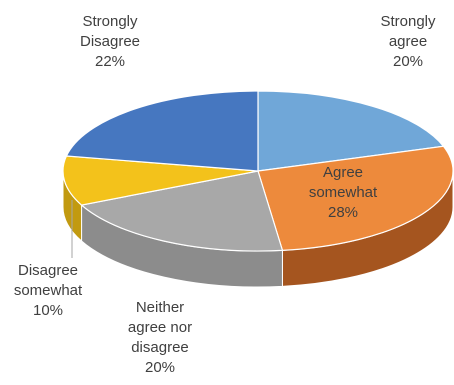  What do you see at coordinates (343, 172) in the screenshot?
I see `slice-name-line: Agree` at bounding box center [343, 172].